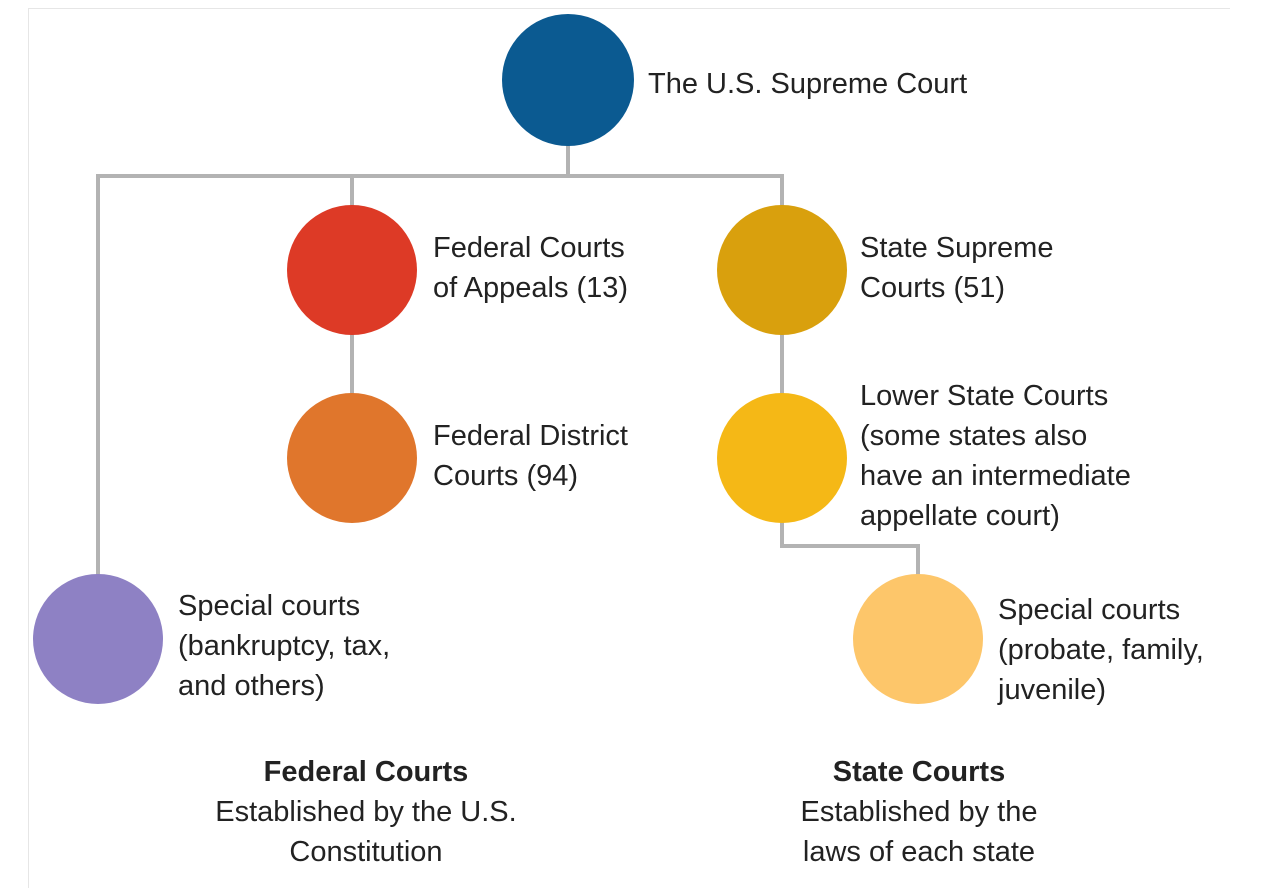  I want to click on lower-state-label-line-4: appellate court), so click(960, 516).